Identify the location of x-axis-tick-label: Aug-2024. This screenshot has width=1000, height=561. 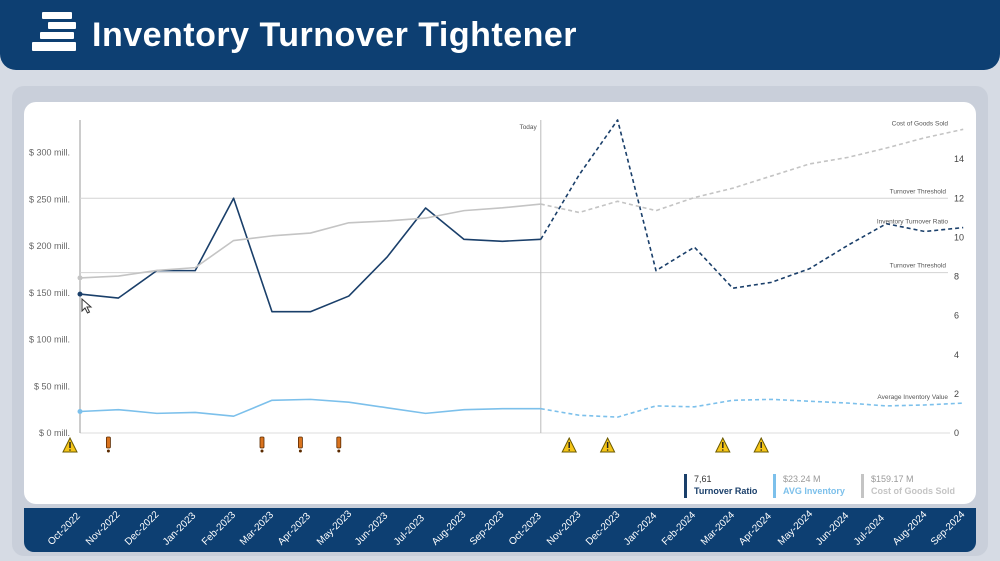
(910, 528).